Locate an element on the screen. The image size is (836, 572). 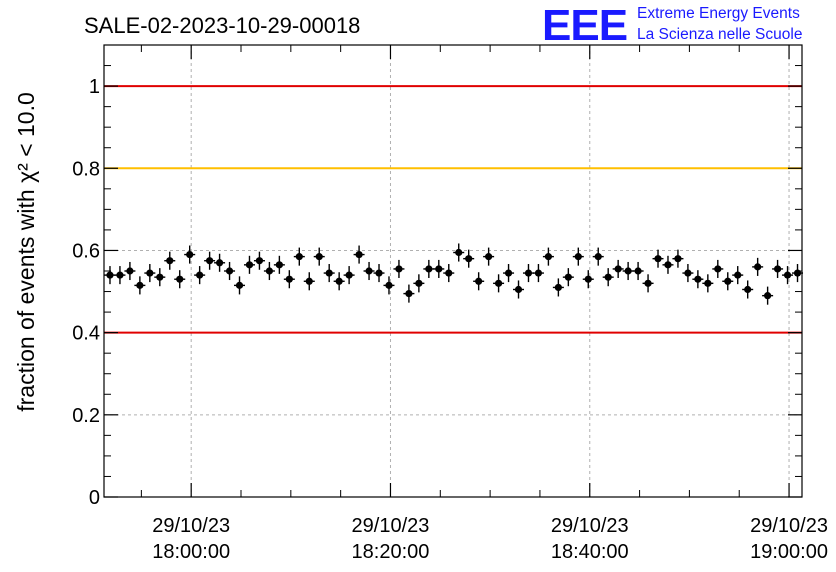
data-points is located at coordinates (454, 274).